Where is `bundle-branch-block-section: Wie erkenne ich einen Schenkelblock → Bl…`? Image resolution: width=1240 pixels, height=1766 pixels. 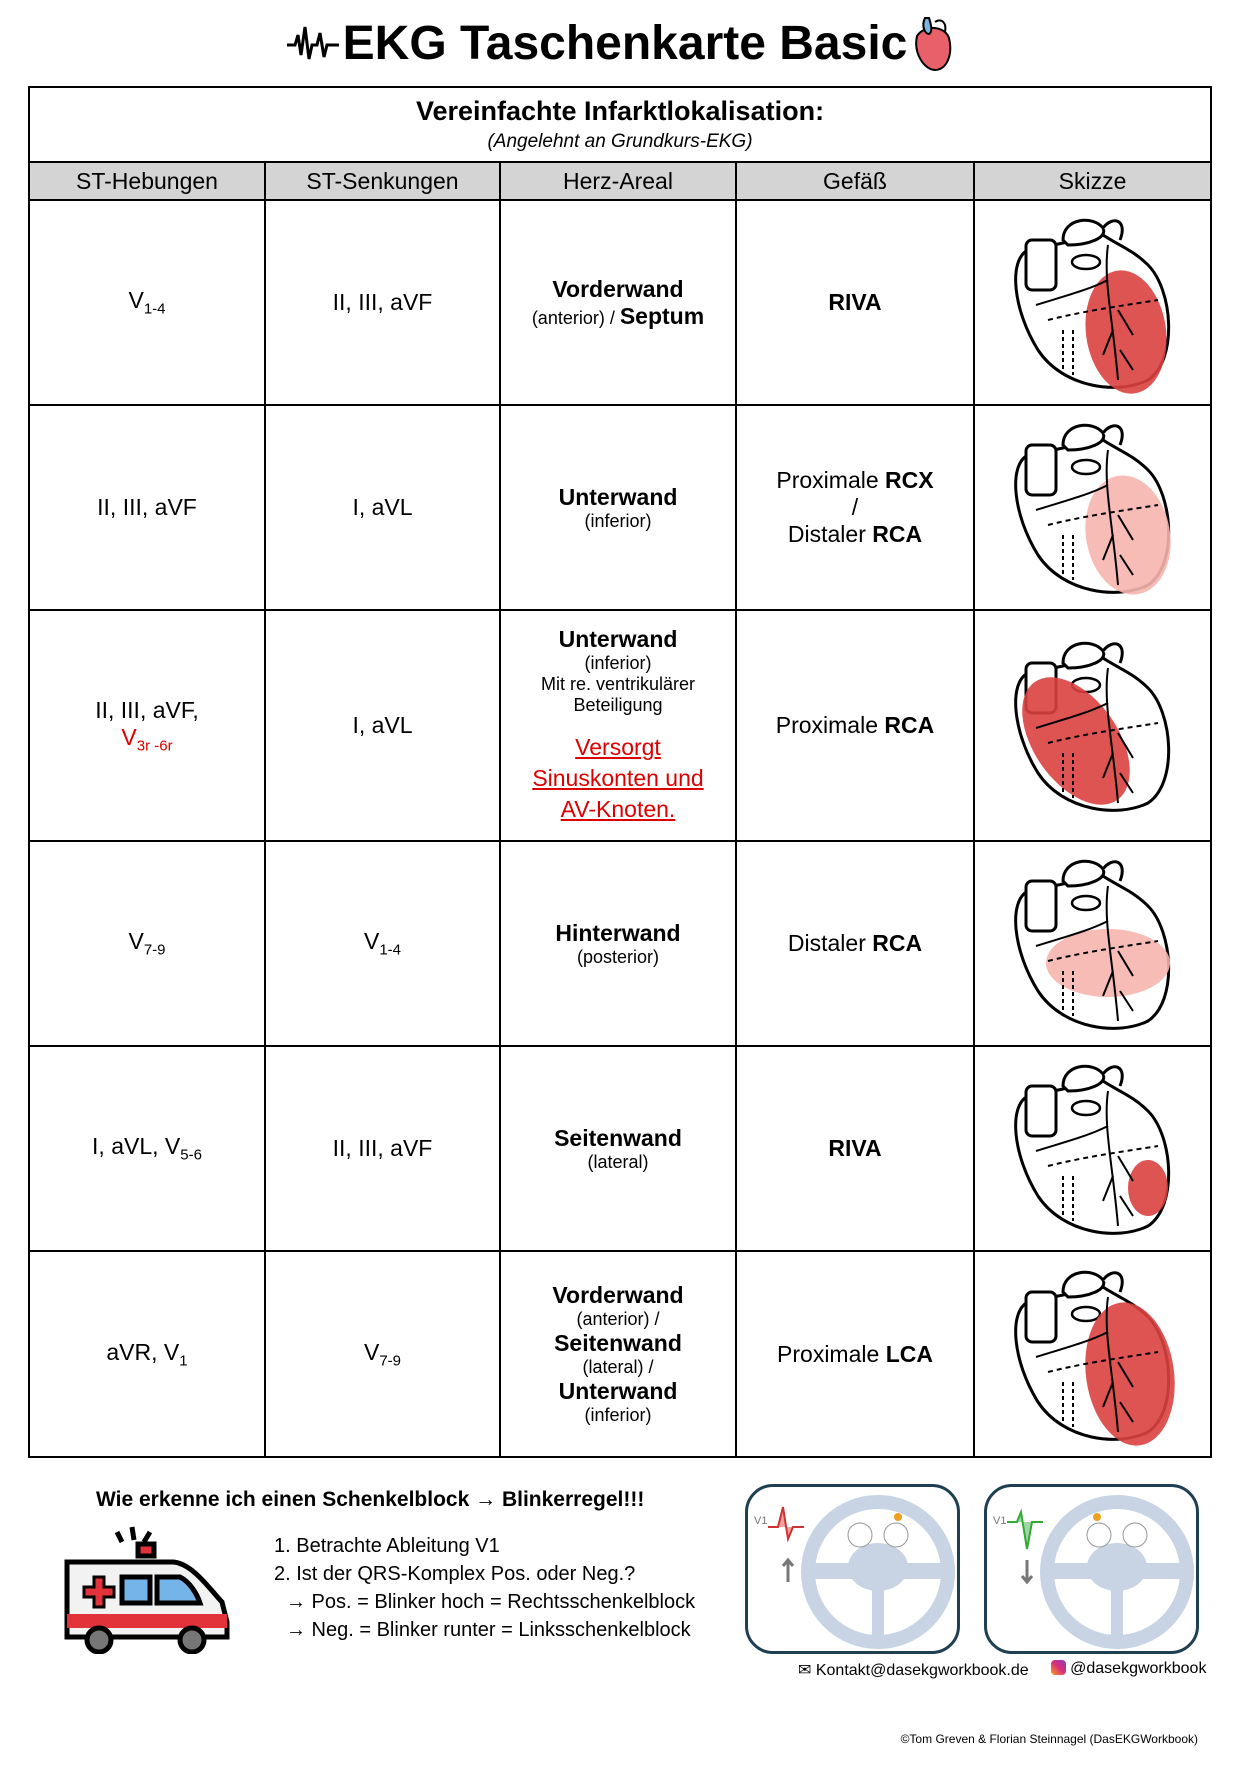 bundle-branch-block-section: Wie erkenne ich einen Schenkelblock → Bl… is located at coordinates (620, 1606).